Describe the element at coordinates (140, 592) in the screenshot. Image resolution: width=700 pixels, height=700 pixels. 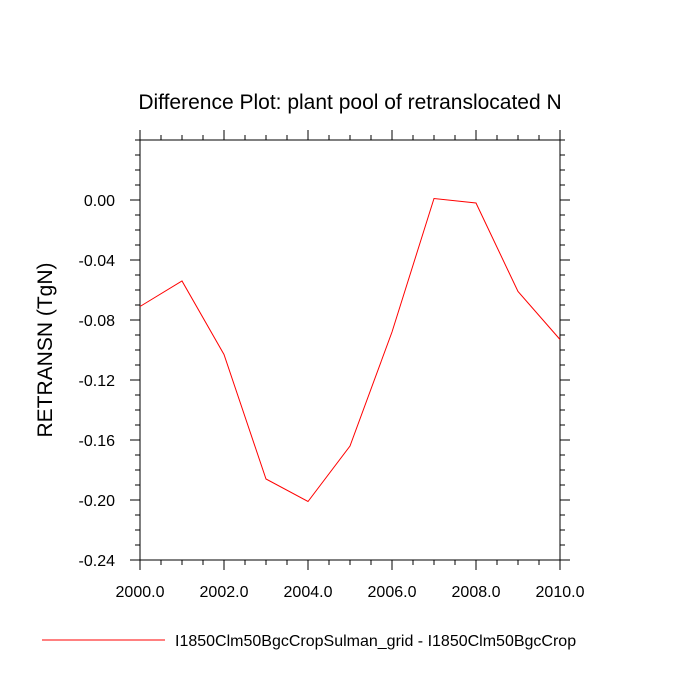
I see `x-tick-label: 2000.0` at that location.